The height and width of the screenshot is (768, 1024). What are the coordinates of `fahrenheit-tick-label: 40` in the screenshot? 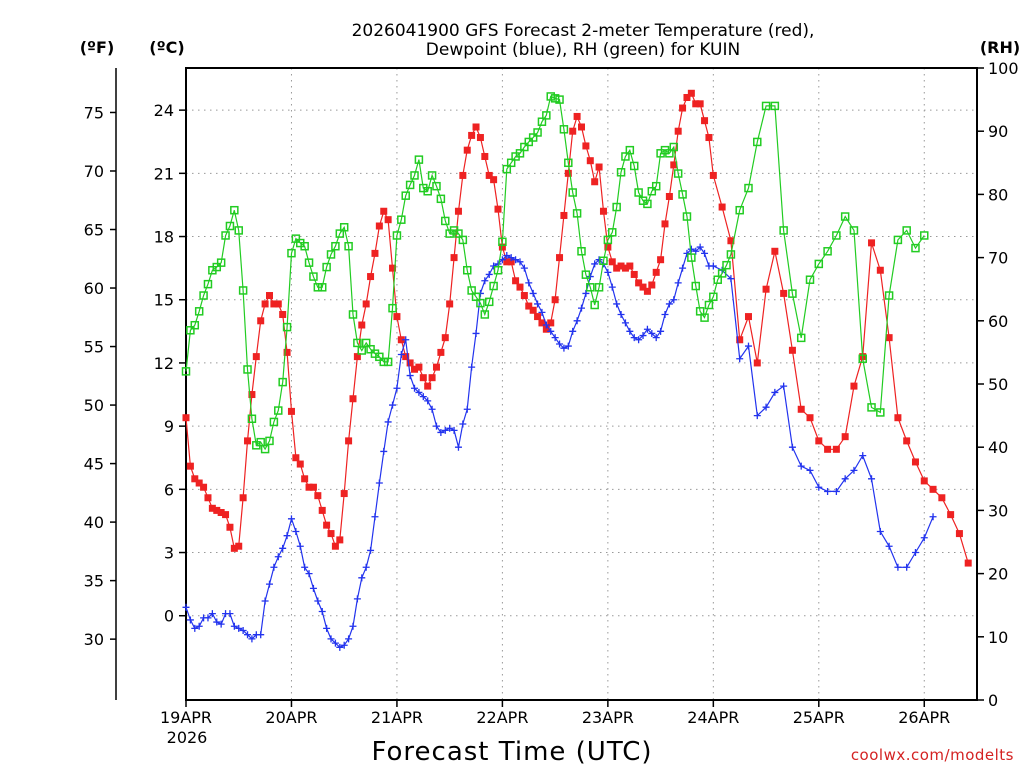 It's located at (94, 522).